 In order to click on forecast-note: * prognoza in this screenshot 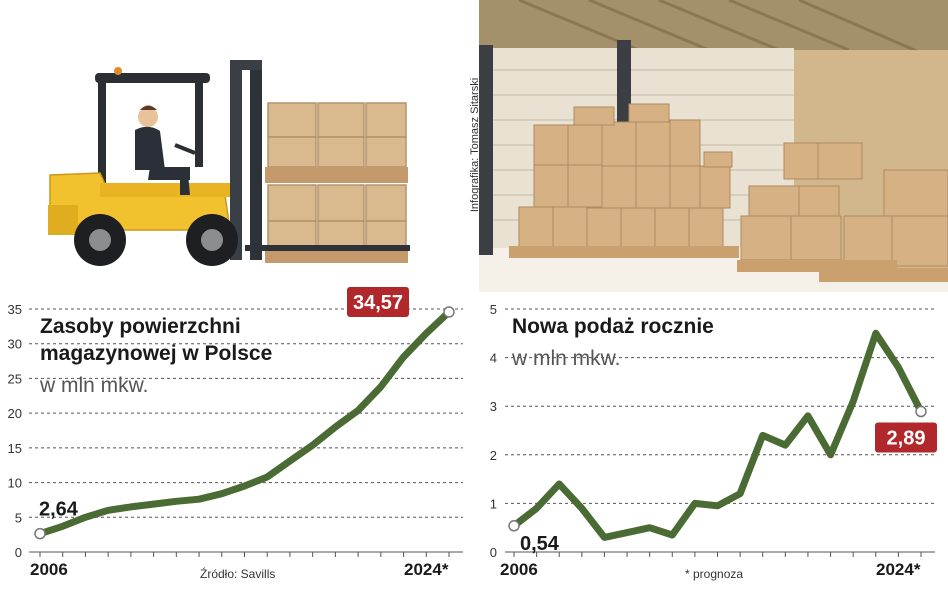, I will do `click(714, 574)`.